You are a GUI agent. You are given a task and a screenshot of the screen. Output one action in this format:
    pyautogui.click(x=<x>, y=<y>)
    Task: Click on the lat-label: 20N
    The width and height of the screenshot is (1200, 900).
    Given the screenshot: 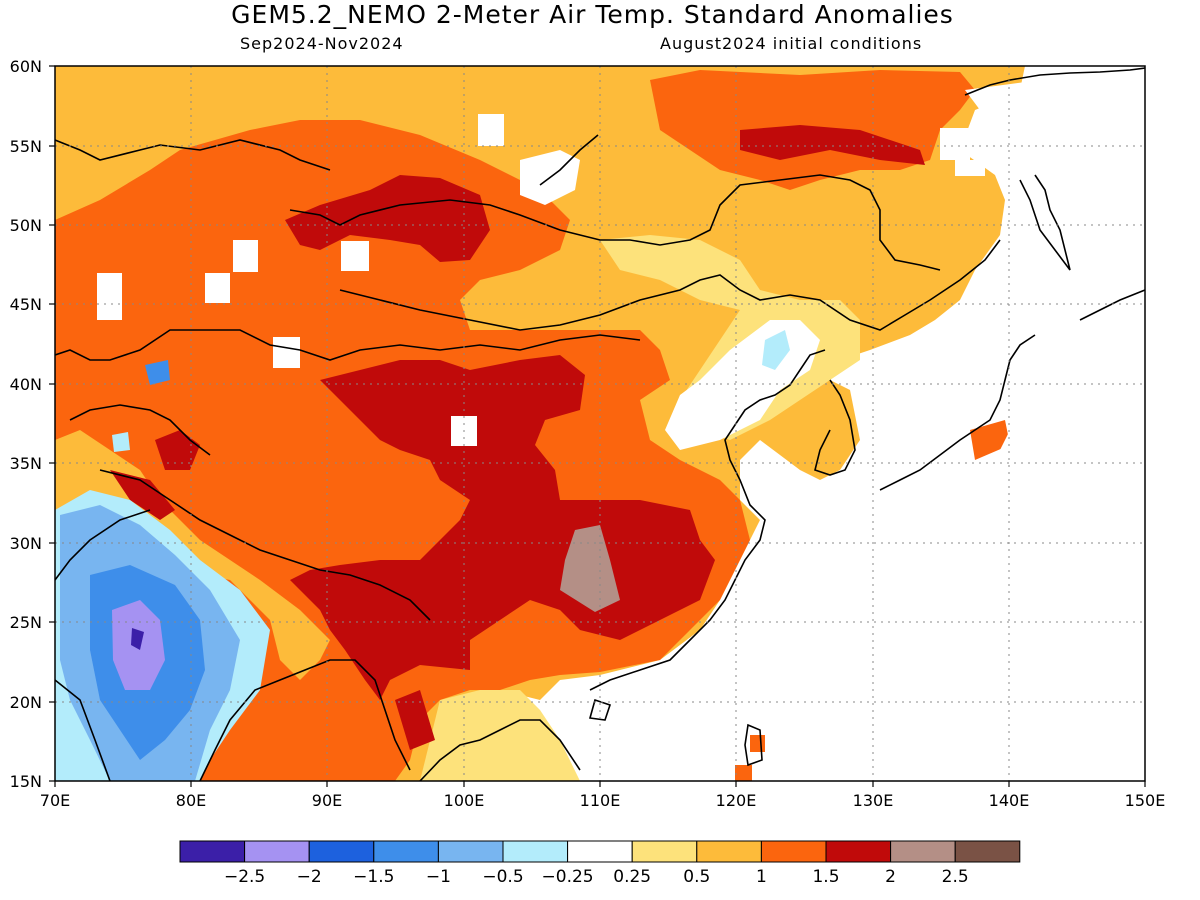 What is the action you would take?
    pyautogui.click(x=26, y=702)
    